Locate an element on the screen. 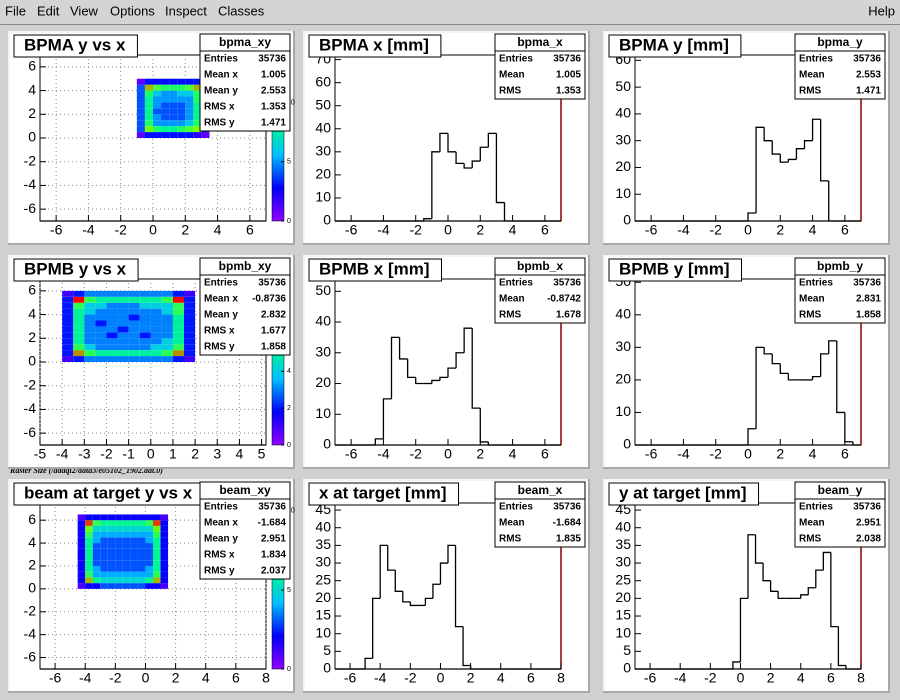  stats-name: bpma_y is located at coordinates (840, 42).